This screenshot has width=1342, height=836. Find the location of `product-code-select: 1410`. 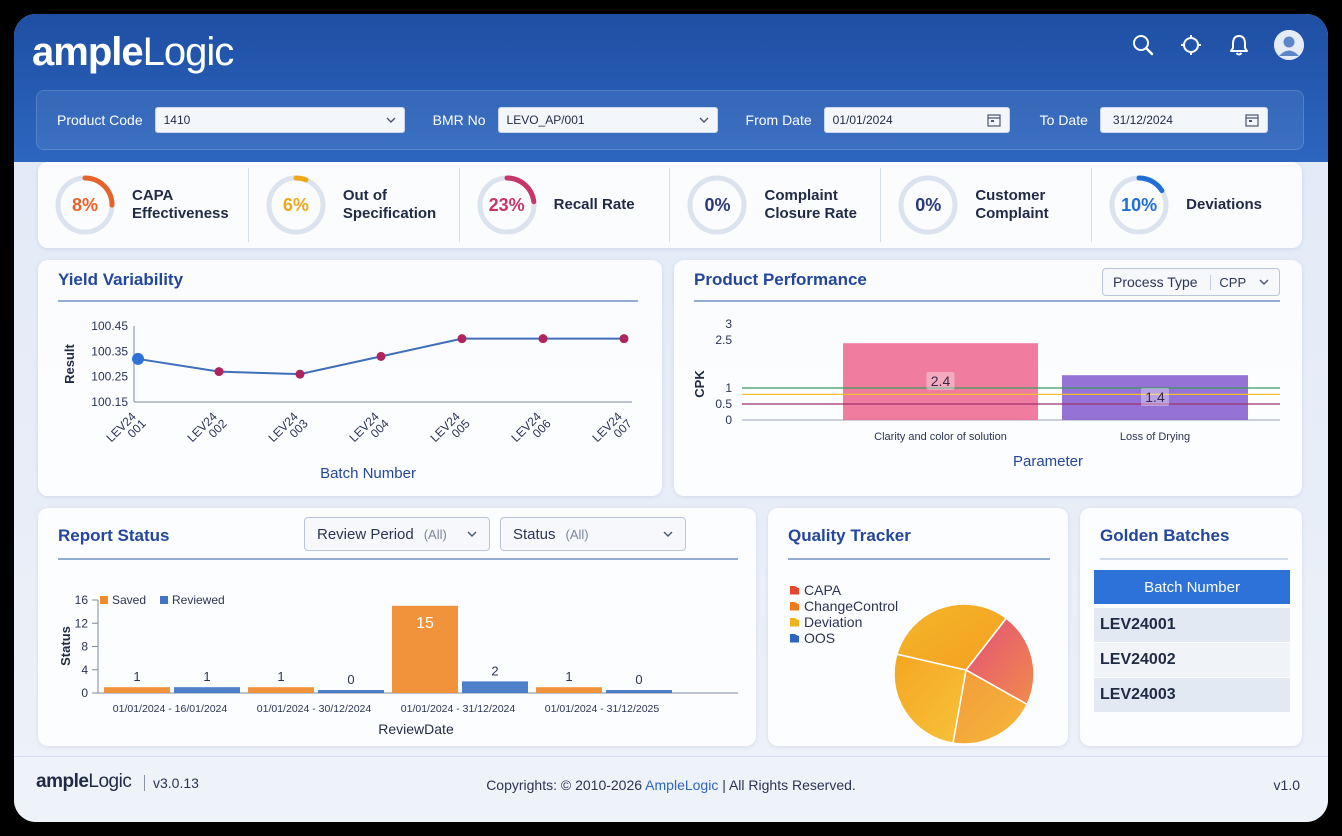

product-code-select: 1410 is located at coordinates (279, 120).